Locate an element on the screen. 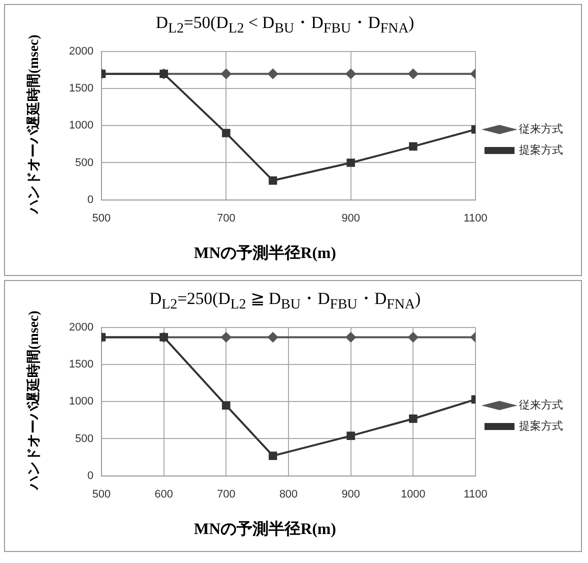 The image size is (588, 563). x-tick-label: 1000 is located at coordinates (413, 494).